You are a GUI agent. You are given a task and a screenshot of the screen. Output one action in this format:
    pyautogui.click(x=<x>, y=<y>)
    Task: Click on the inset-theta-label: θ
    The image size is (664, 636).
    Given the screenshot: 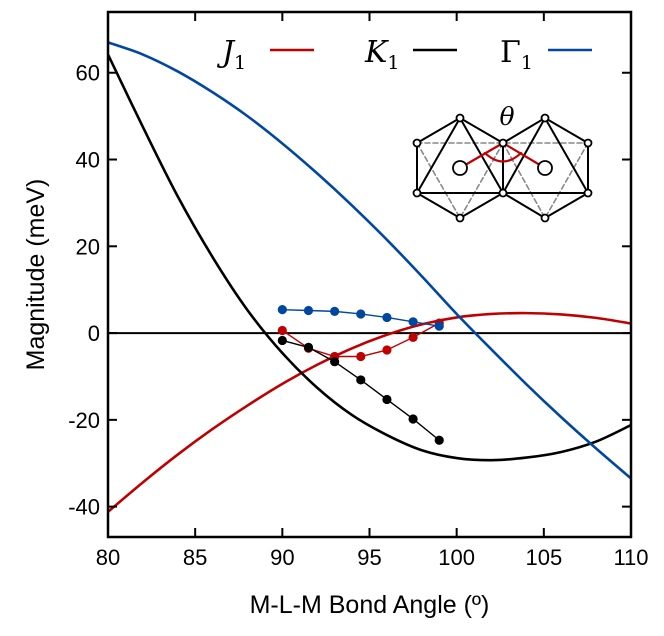 What is the action you would take?
    pyautogui.click(x=506, y=116)
    